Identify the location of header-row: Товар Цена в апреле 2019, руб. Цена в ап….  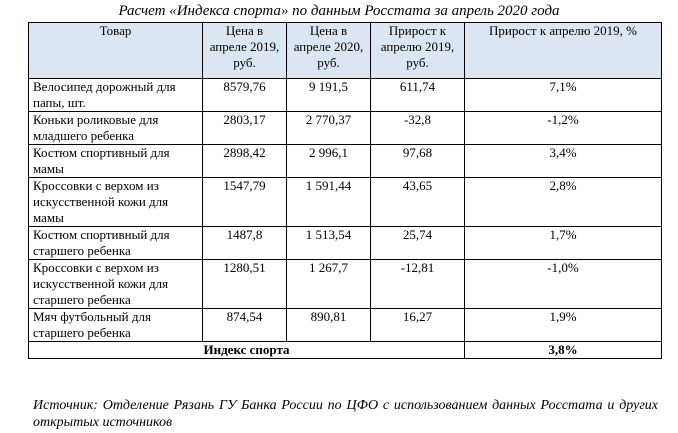
(345, 50).